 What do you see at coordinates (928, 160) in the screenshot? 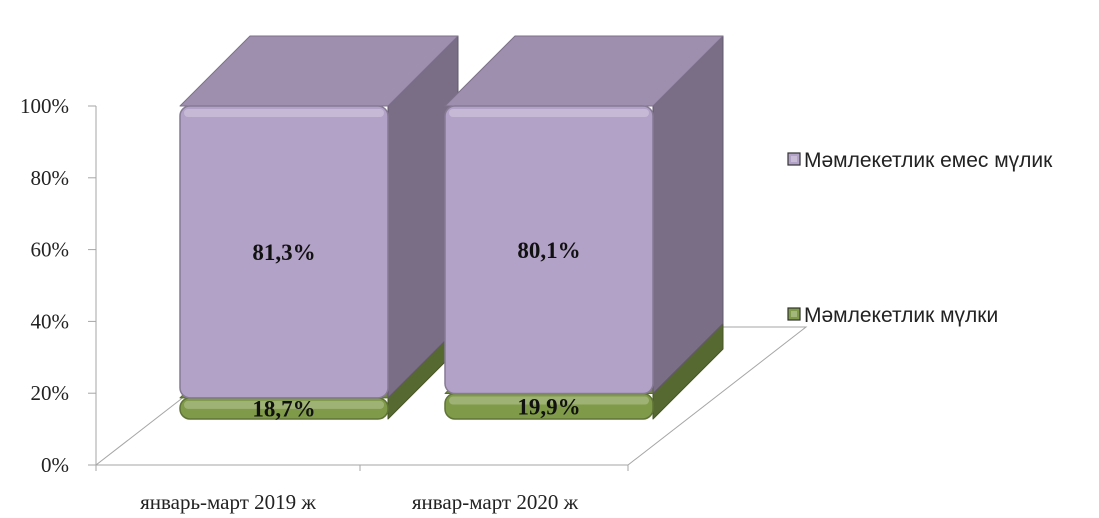
I see `legend-label: Мәмлекетлик емес мүлик` at bounding box center [928, 160].